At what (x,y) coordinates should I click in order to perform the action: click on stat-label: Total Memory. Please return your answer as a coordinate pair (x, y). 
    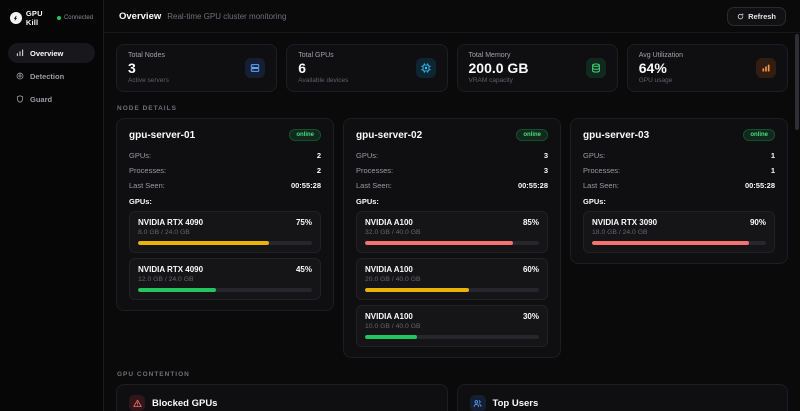
    Looking at the image, I should click on (489, 55).